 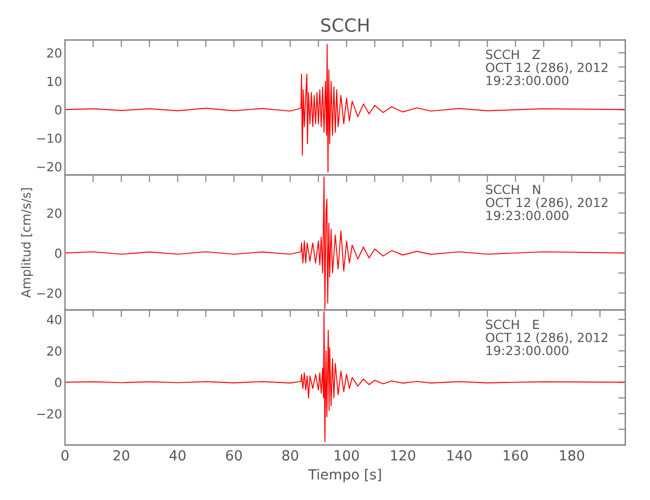 I want to click on chart-title: SCCH, so click(x=344, y=25).